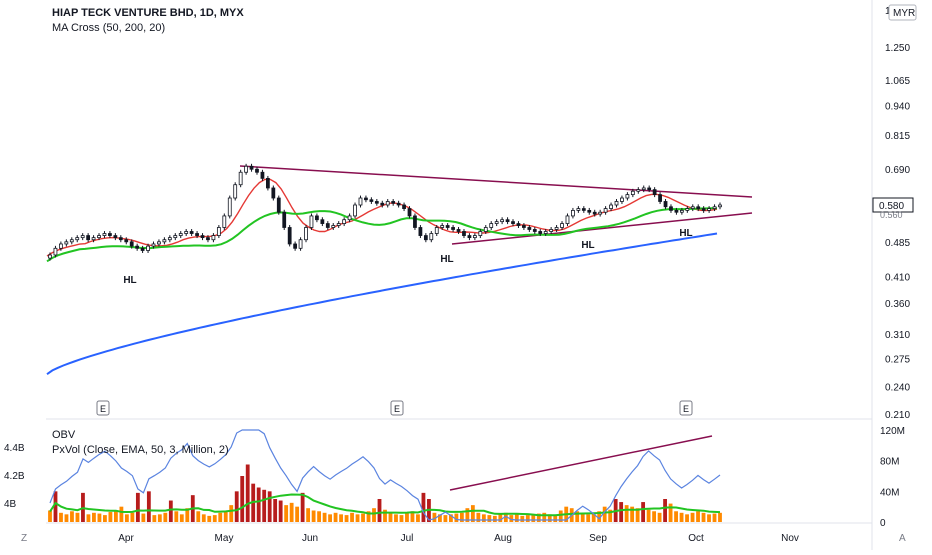  I want to click on price-tick-label: 0.360, so click(897, 304).